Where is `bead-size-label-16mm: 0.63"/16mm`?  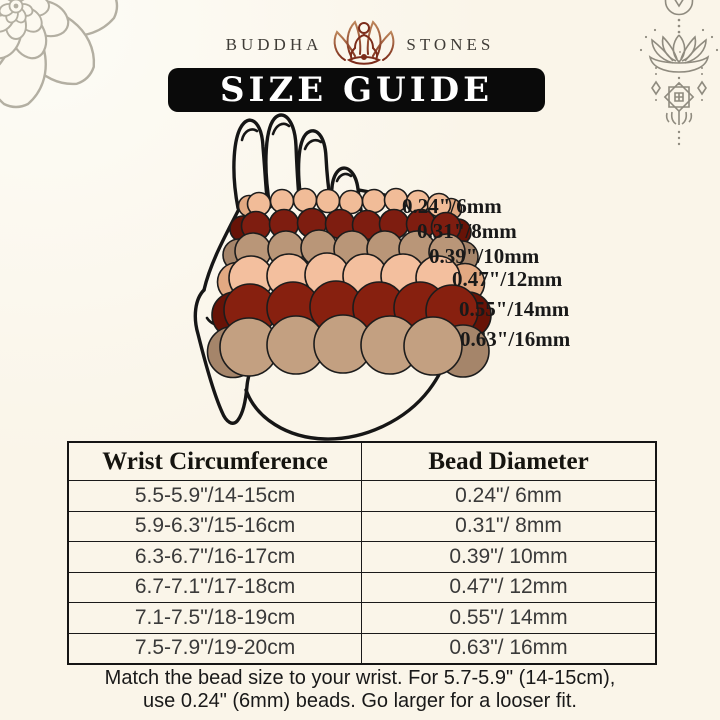
bead-size-label-16mm: 0.63"/16mm is located at coordinates (515, 339).